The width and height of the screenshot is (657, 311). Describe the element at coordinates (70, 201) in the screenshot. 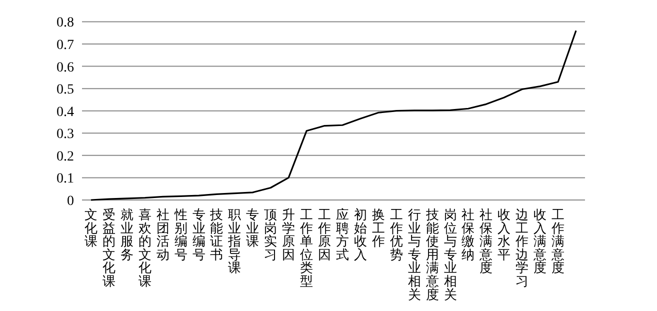

I see `y-tick-label: 0` at that location.